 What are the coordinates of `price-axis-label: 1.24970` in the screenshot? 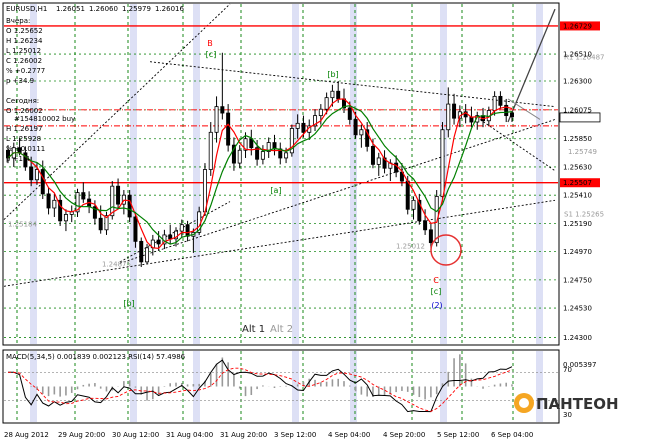 It's located at (577, 252).